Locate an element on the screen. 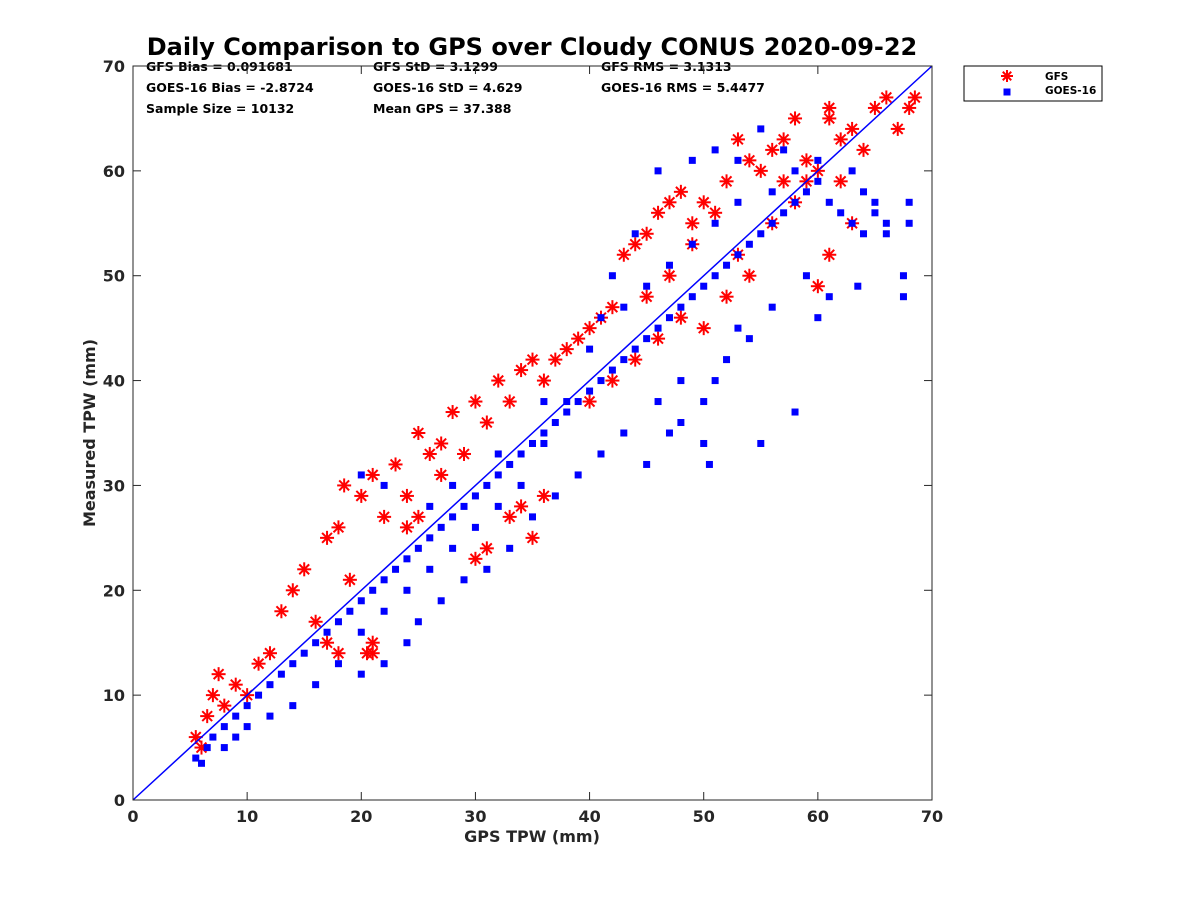 This screenshot has width=1200, height=900. x-tick-label: 0 is located at coordinates (132, 816).